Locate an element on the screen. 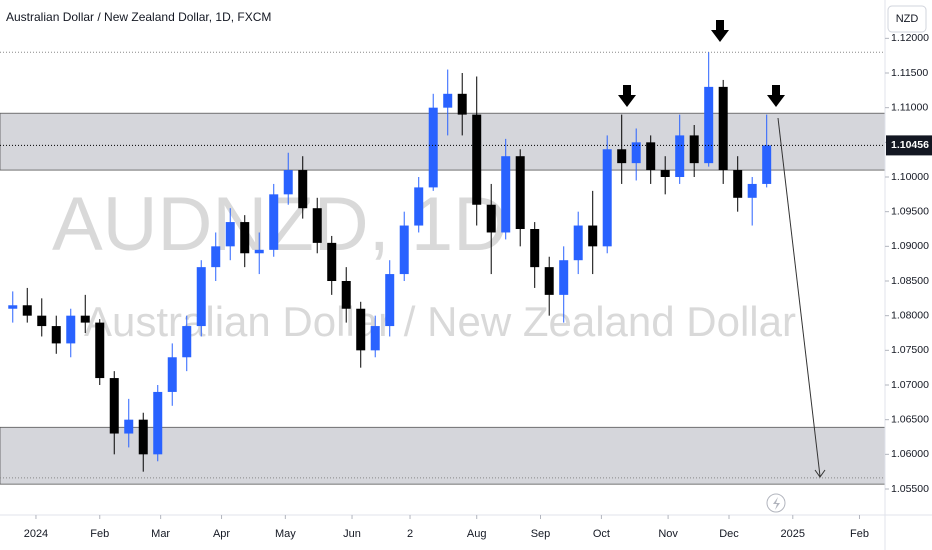  last-price-label: 1.10456 is located at coordinates (910, 145).